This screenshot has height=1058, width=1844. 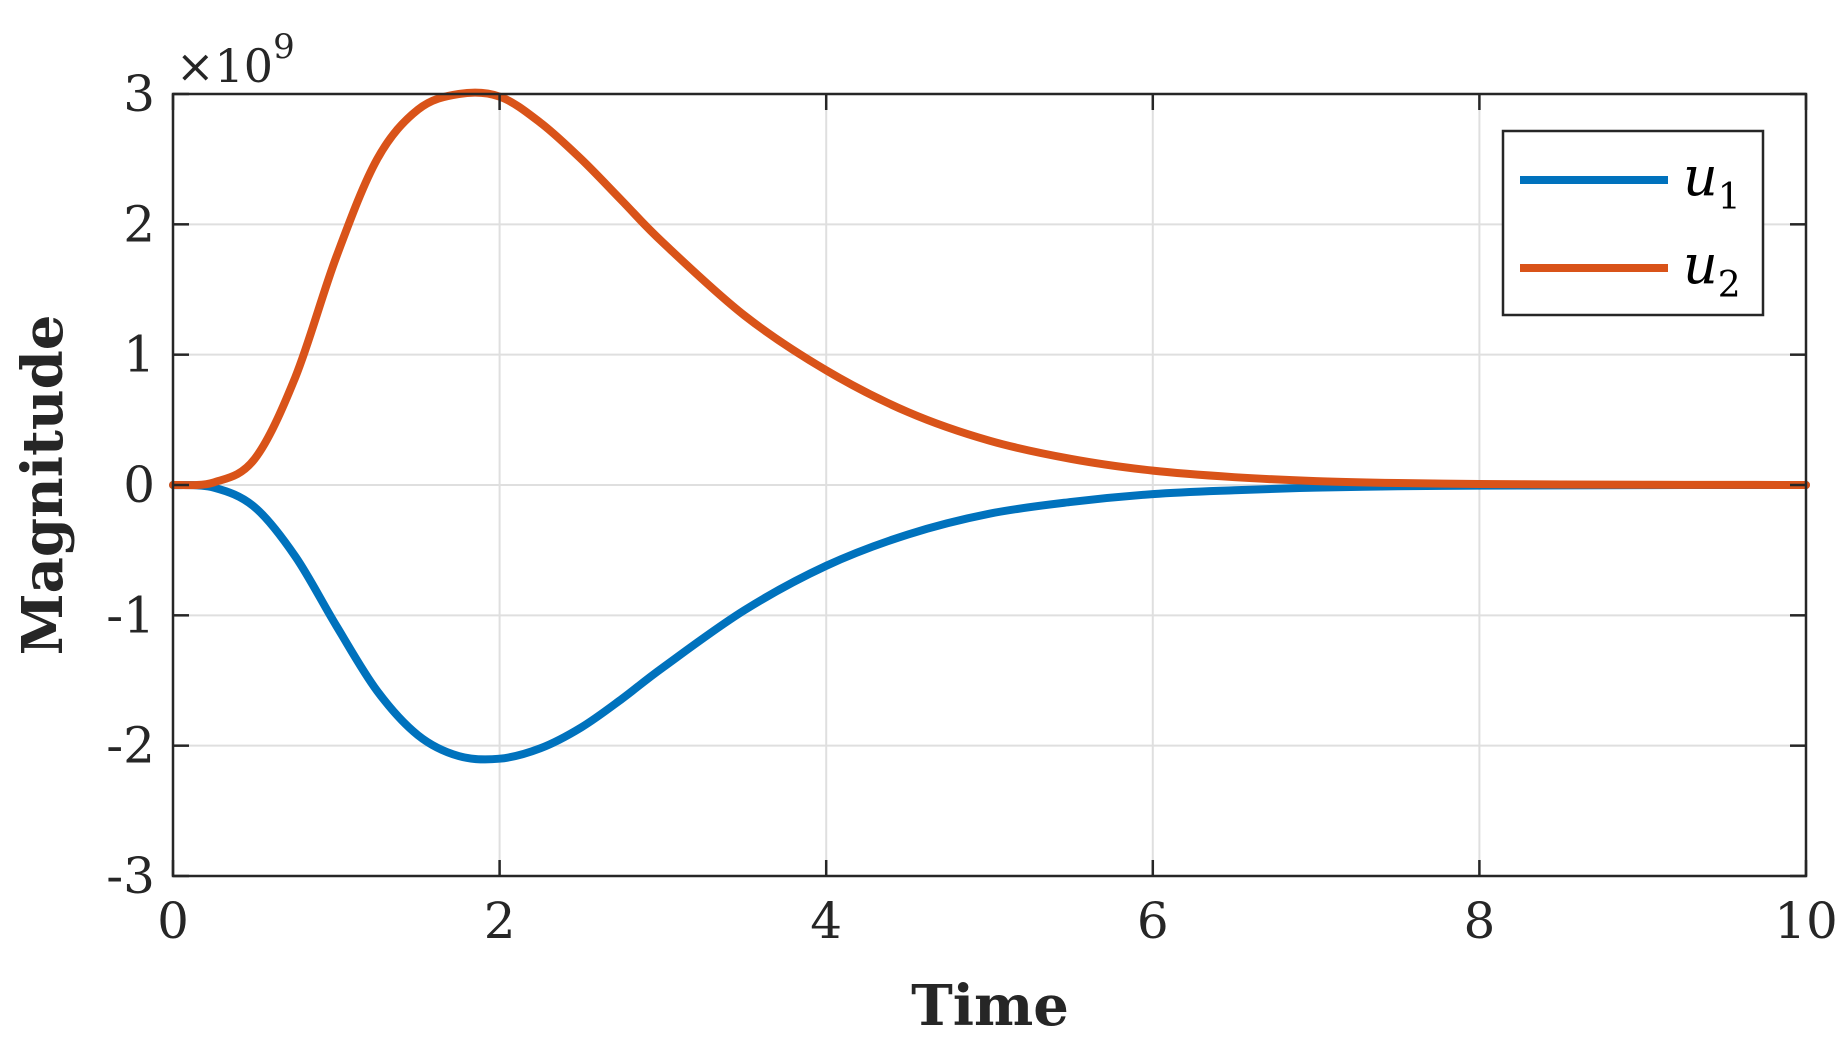 What do you see at coordinates (1729, 197) in the screenshot?
I see `legend-label-u1-subscript: 1` at bounding box center [1729, 197].